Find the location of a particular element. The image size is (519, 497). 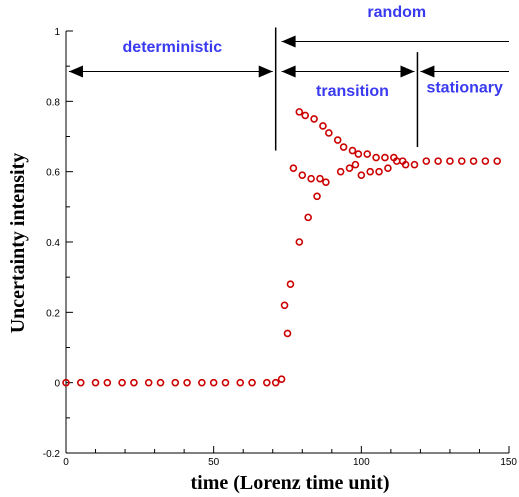

y-tick-label: 0 is located at coordinates (57, 384).